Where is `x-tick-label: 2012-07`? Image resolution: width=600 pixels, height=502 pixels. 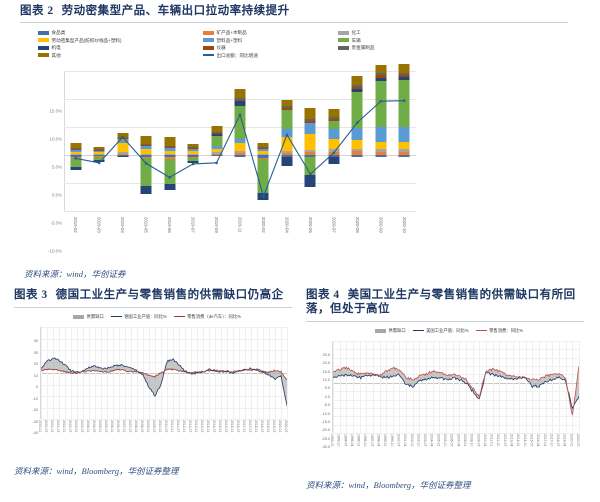
x-tick-label: 2012-07 is located at coordinates (190, 426).